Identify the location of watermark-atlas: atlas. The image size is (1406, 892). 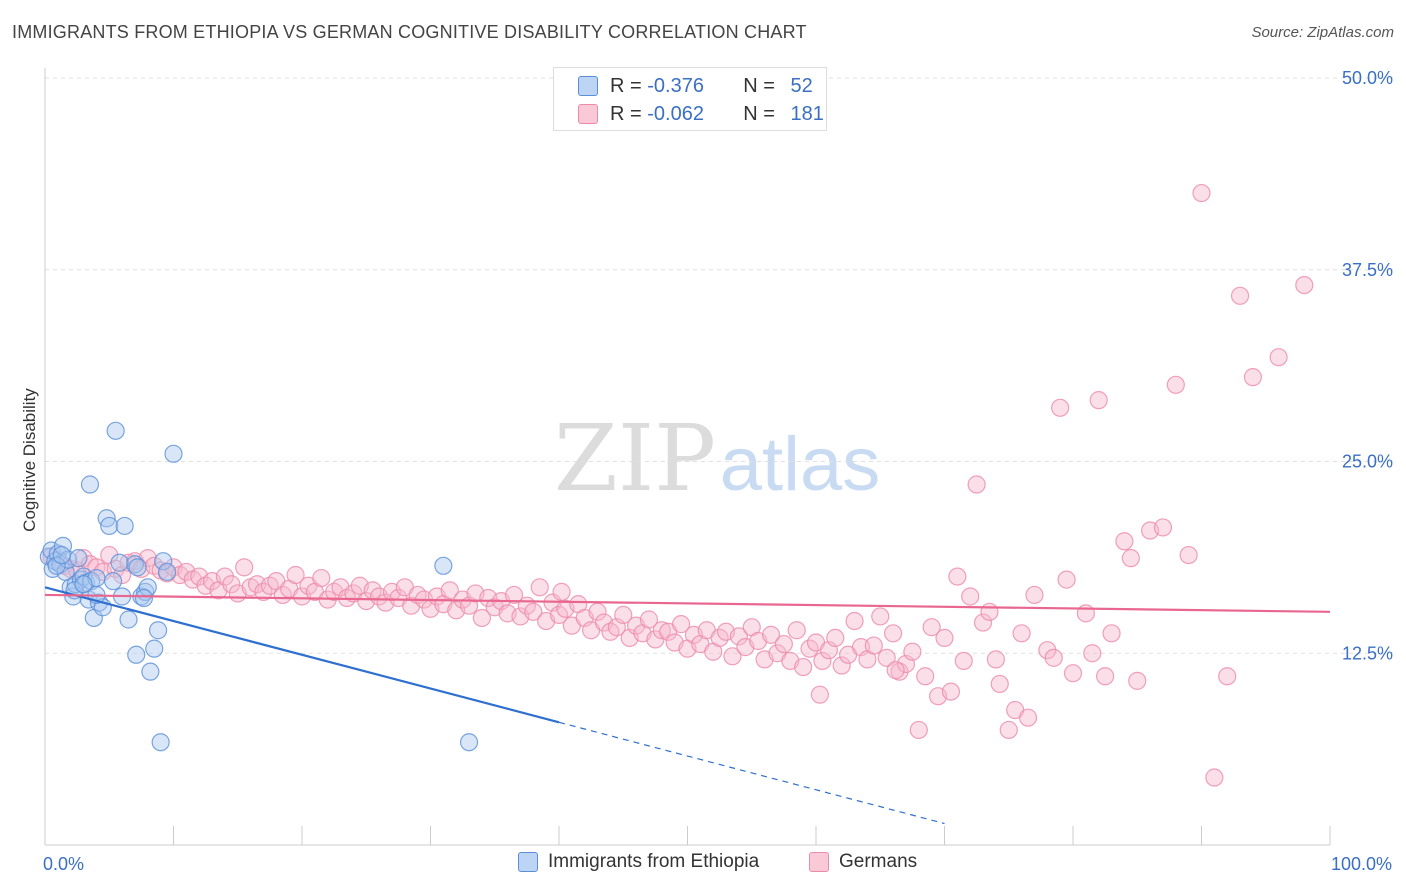
(800, 464).